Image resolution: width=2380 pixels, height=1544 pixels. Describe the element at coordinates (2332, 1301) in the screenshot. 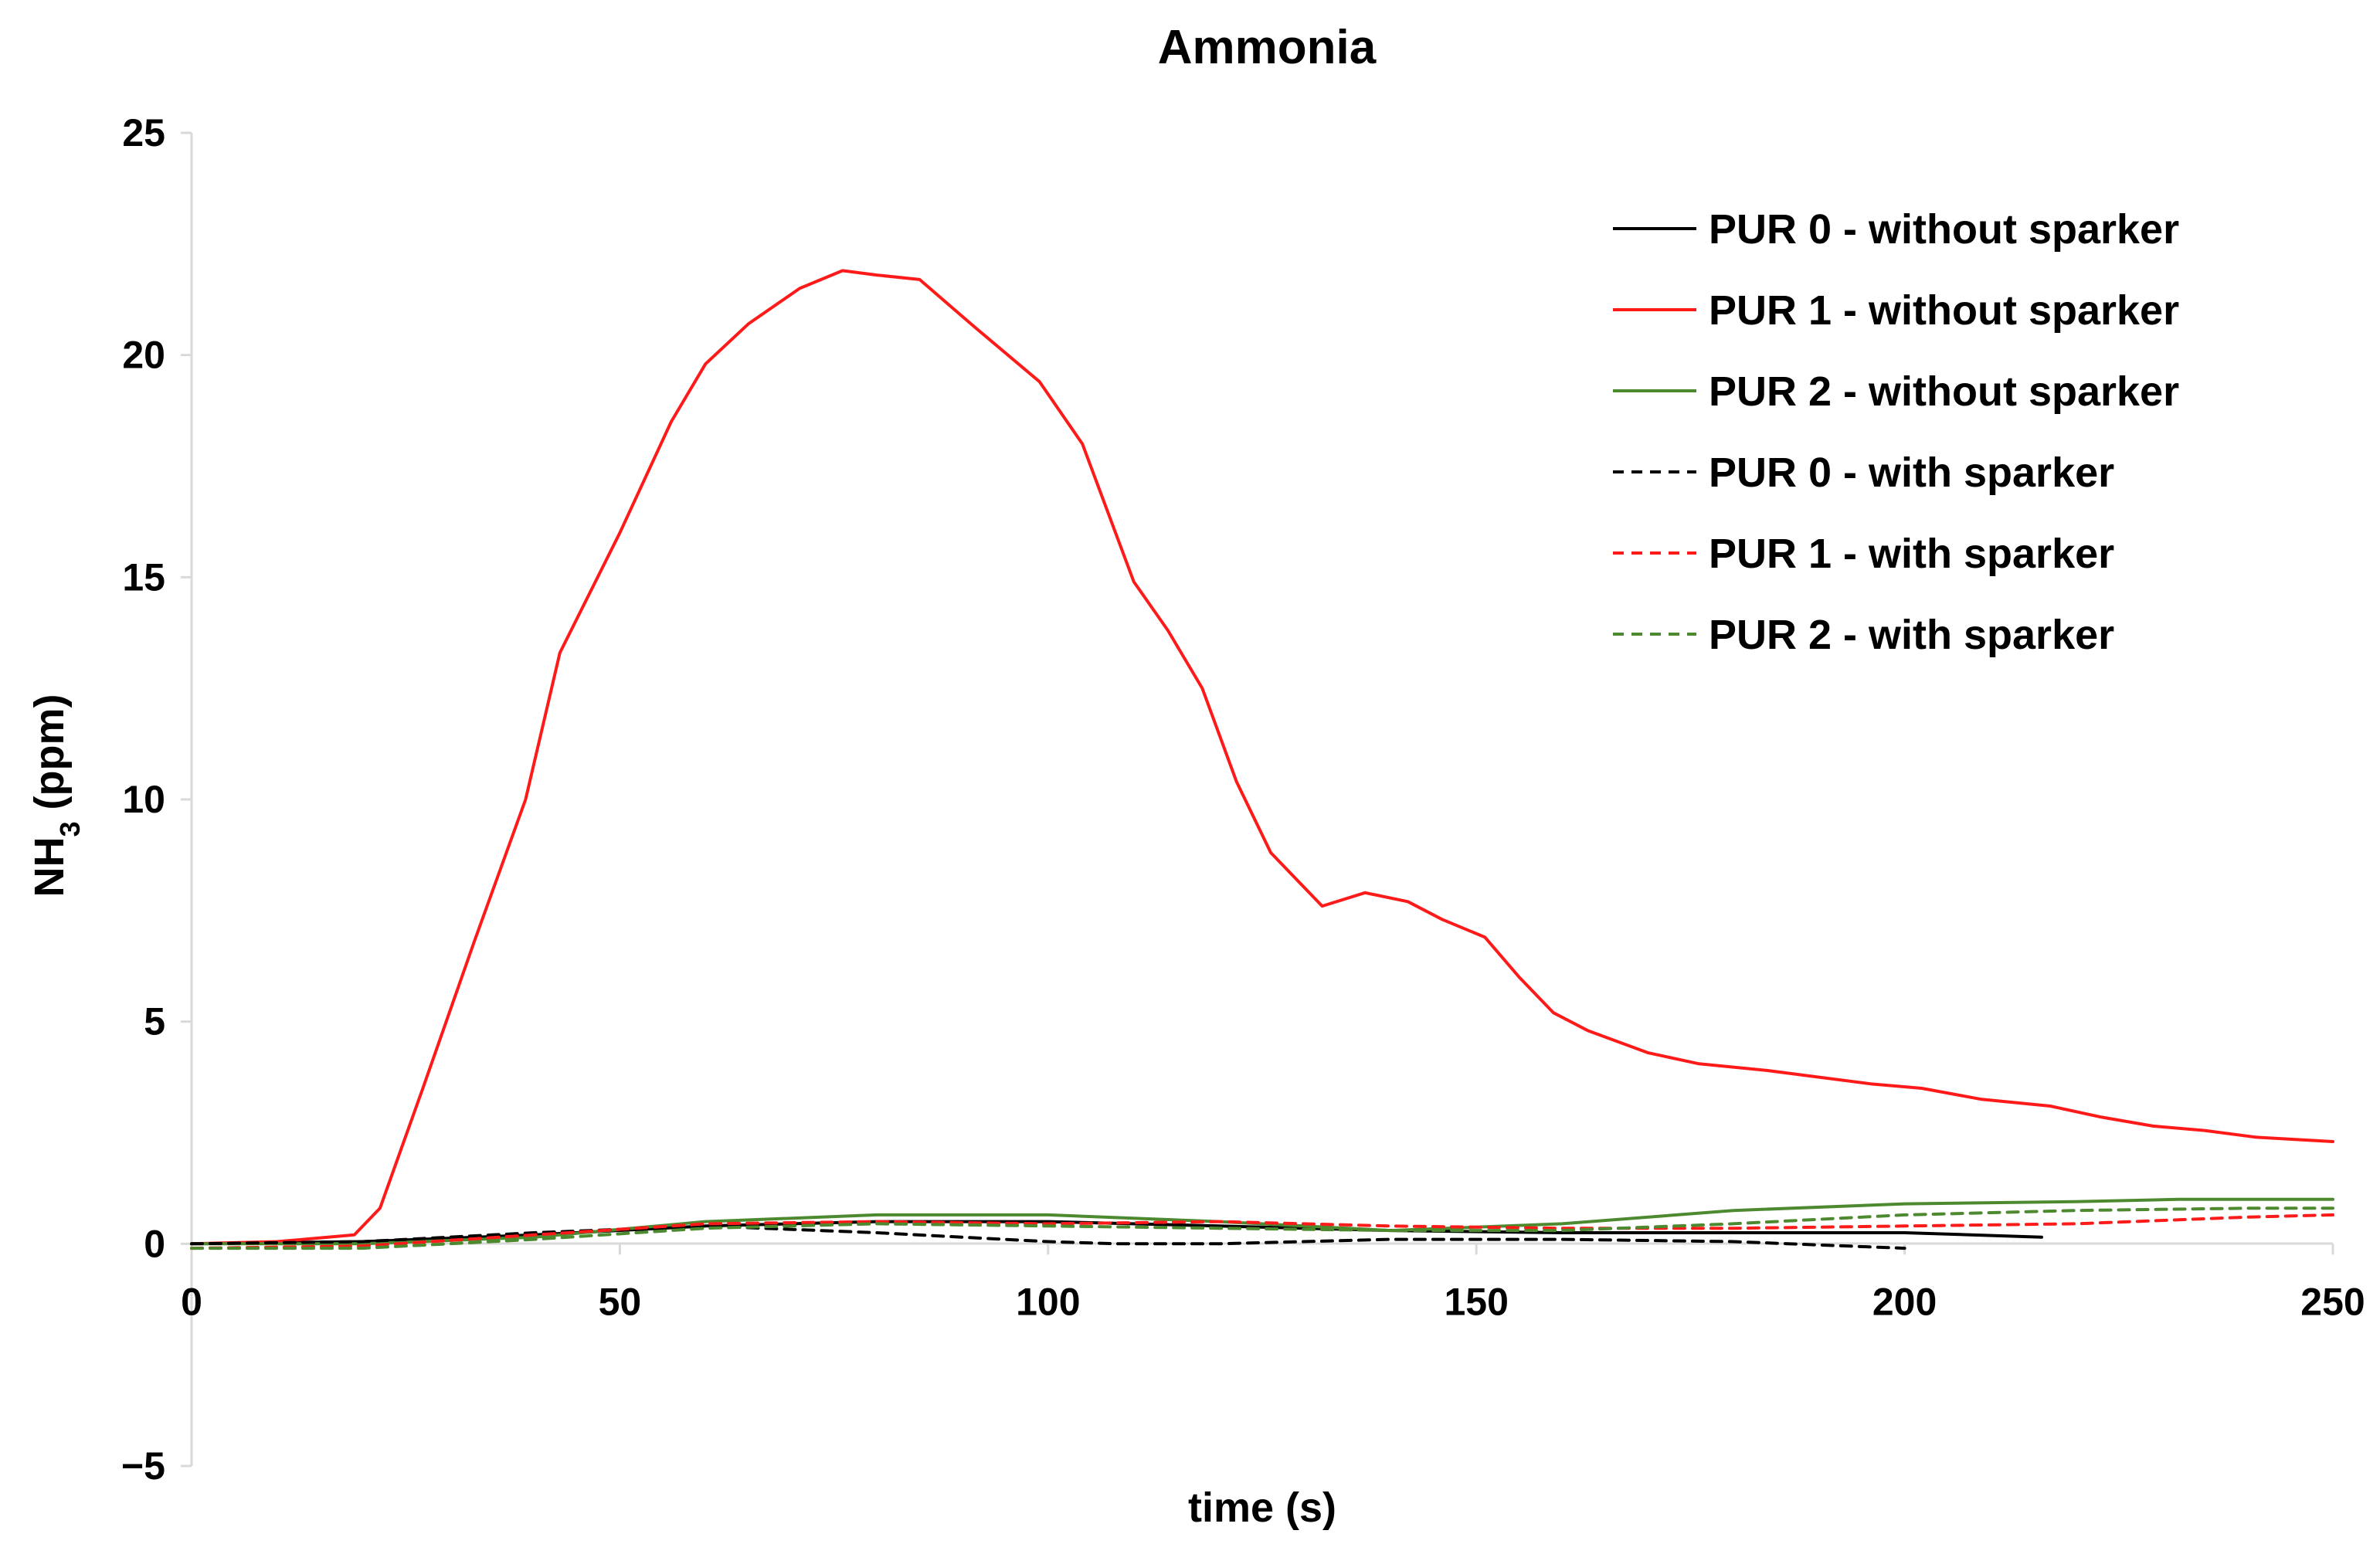

I see `x-tick-label: 250` at that location.